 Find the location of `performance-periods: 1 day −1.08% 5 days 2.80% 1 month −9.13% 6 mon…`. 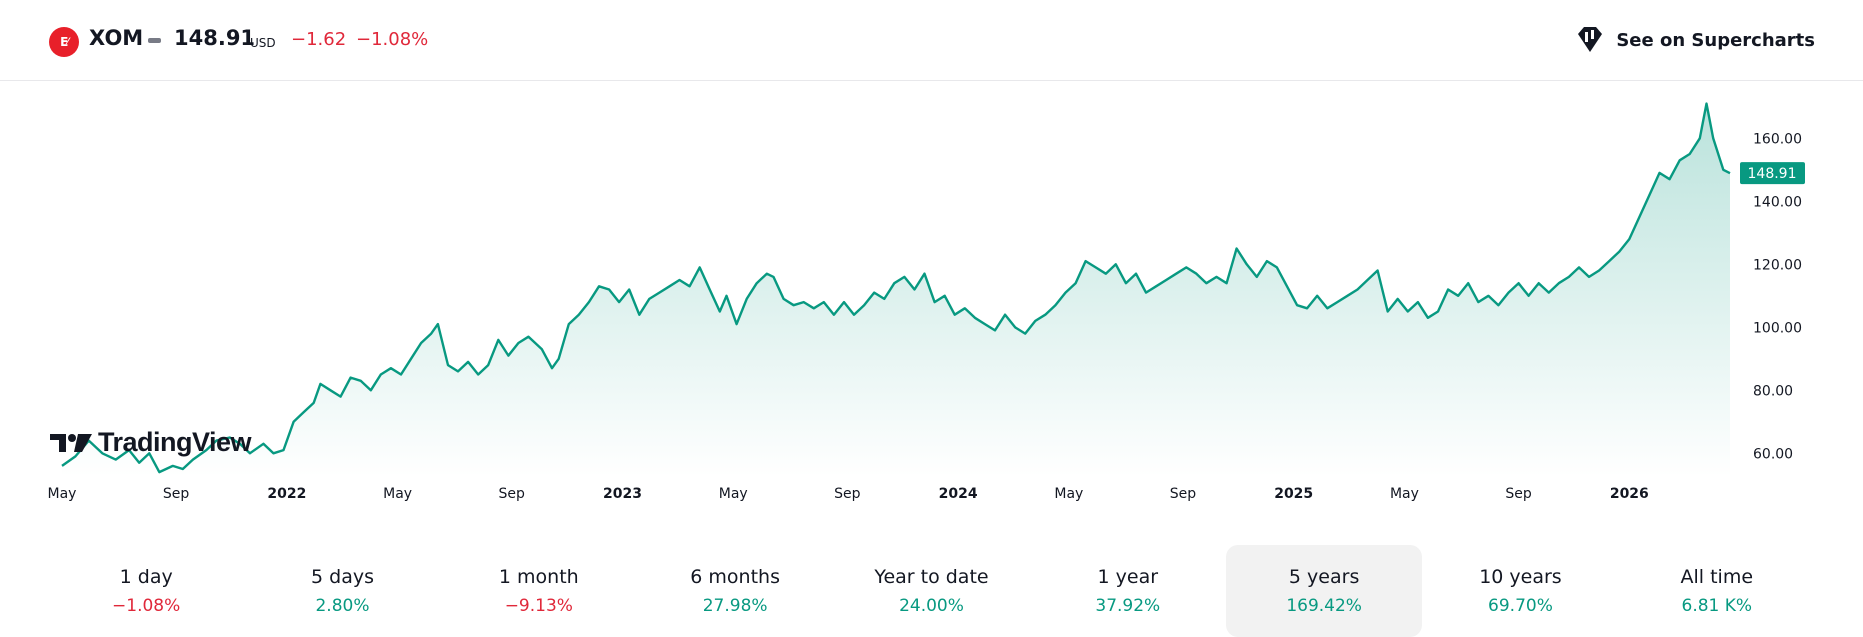

performance-periods: 1 day −1.08% 5 days 2.80% 1 month −9.13% 6 mon… is located at coordinates (931, 591).